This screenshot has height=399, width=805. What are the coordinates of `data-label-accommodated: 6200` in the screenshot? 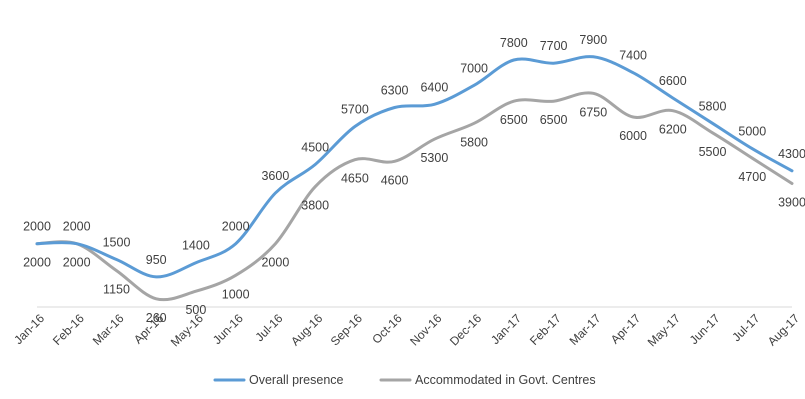 It's located at (673, 130).